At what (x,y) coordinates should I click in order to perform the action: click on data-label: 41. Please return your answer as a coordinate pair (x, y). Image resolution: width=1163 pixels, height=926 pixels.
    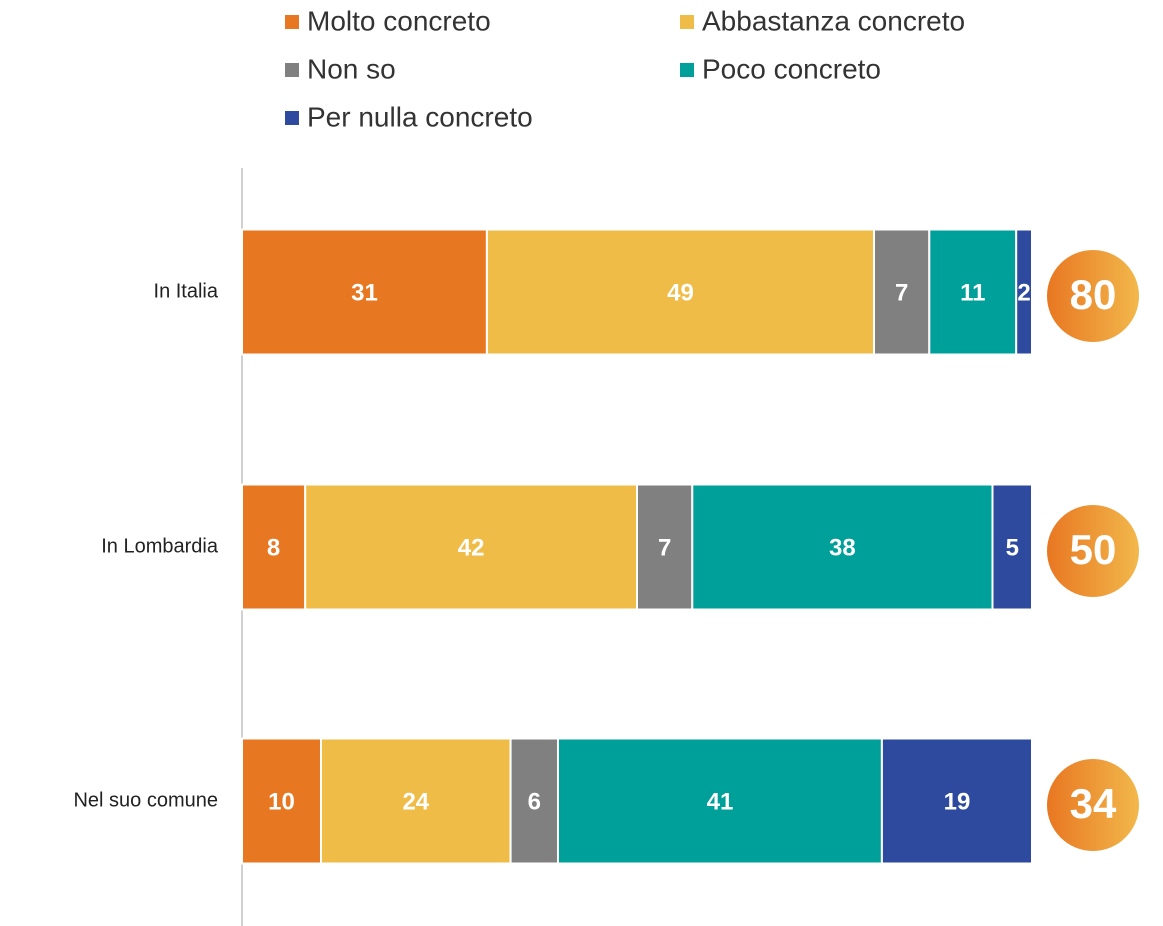
    Looking at the image, I should click on (720, 801).